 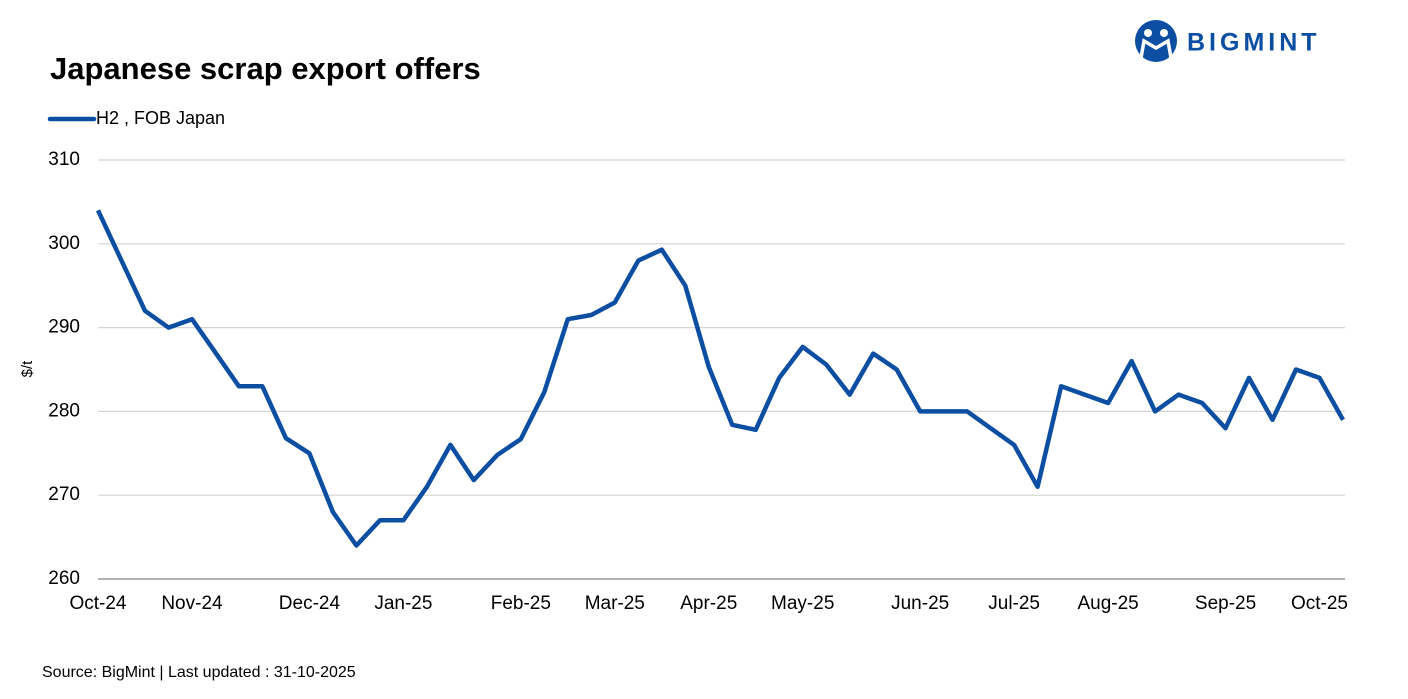 What do you see at coordinates (1319, 603) in the screenshot?
I see `x-tick-label: Oct-25` at bounding box center [1319, 603].